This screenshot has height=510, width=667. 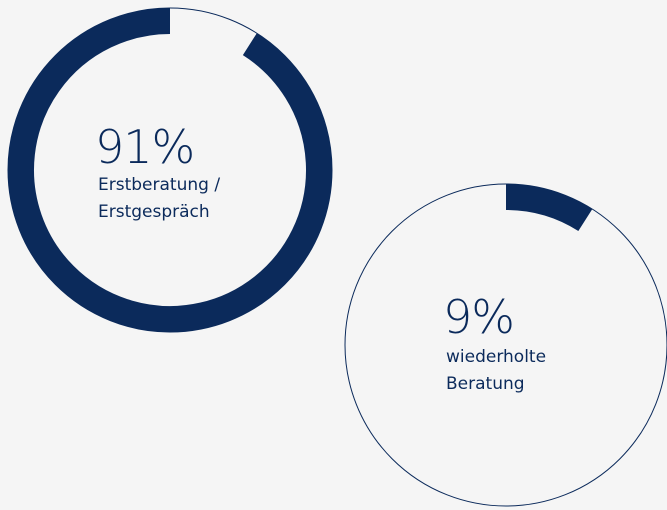 What do you see at coordinates (479, 317) in the screenshot?
I see `value-label: 9%` at bounding box center [479, 317].